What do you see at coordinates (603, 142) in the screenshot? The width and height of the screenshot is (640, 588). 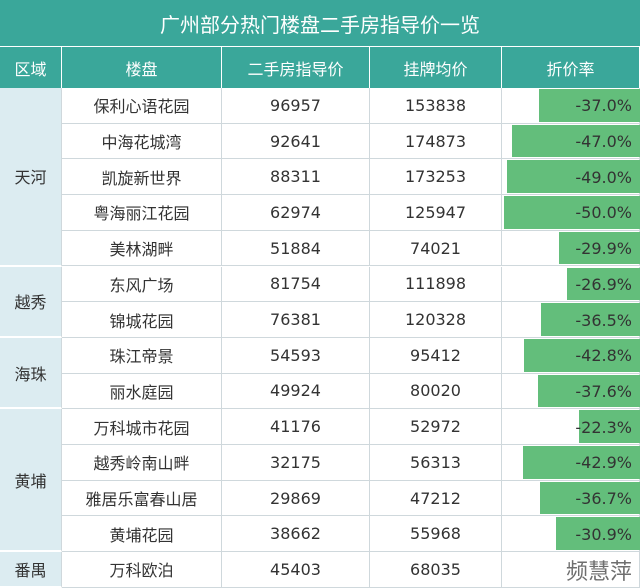 I see `discount-label: -47.0%` at bounding box center [603, 142].